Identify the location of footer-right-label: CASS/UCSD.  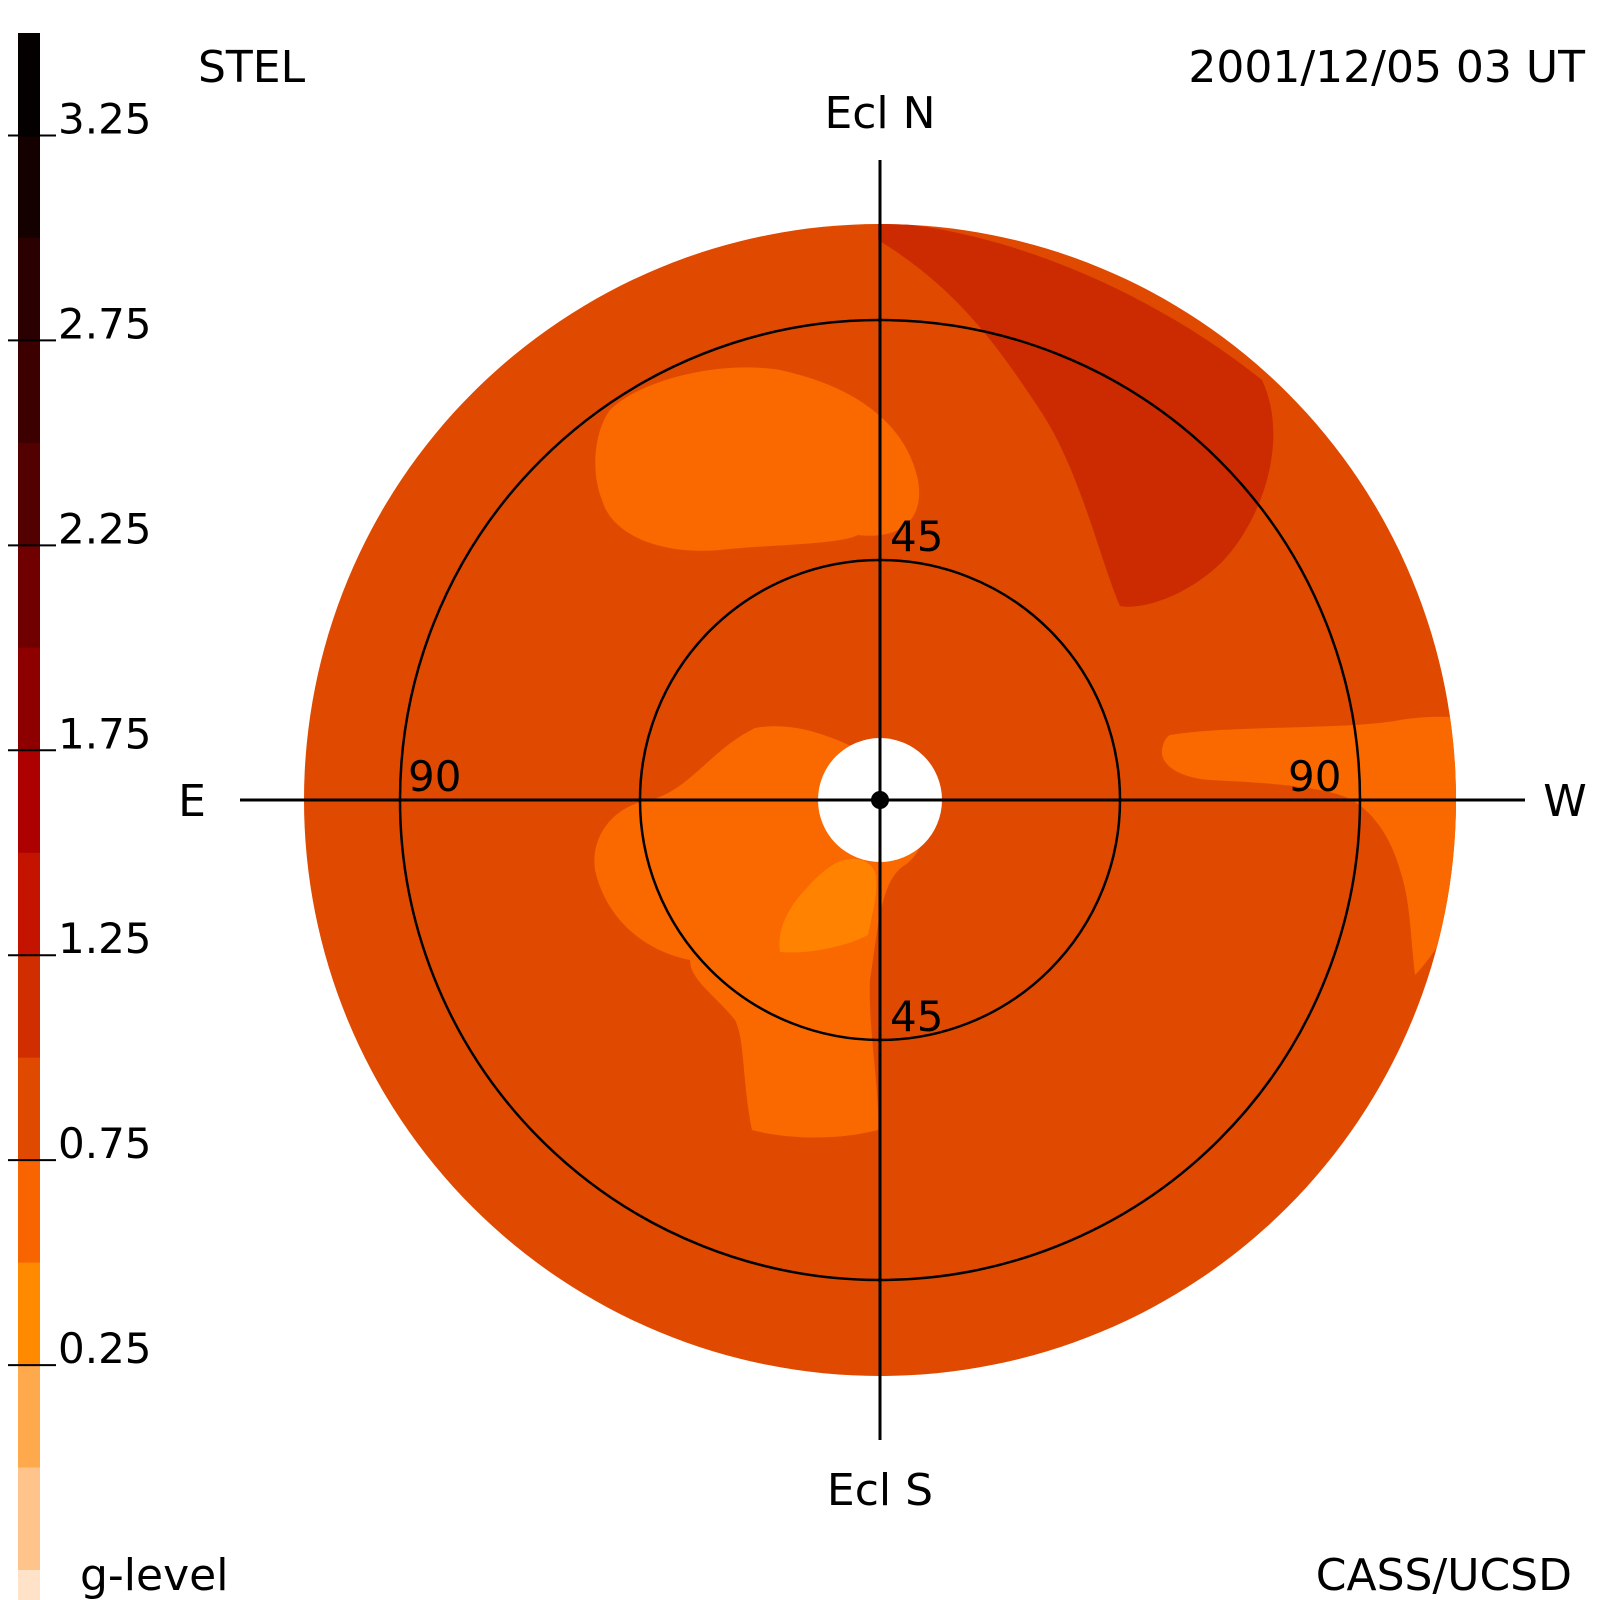
(1444, 1575).